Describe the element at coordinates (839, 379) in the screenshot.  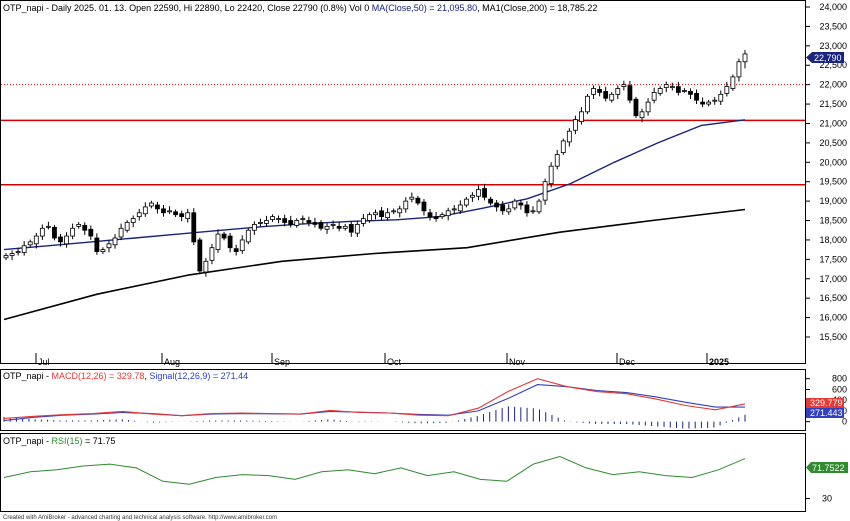
I see `macd-y-tick-label: 800` at that location.